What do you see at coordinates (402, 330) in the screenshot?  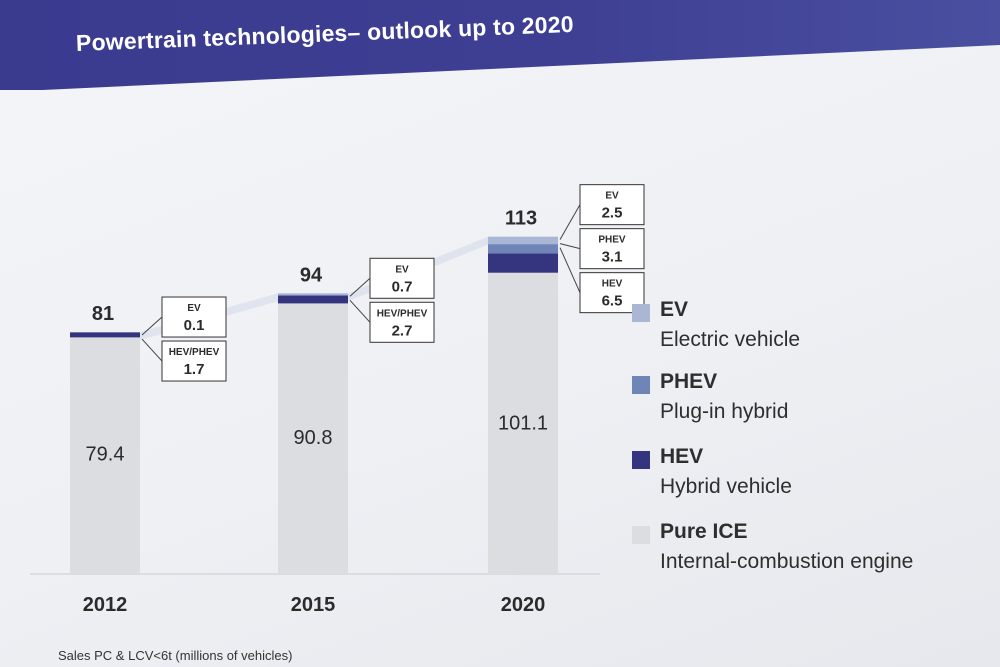 I see `callout-2015-hev-phev-value: 2.7` at bounding box center [402, 330].